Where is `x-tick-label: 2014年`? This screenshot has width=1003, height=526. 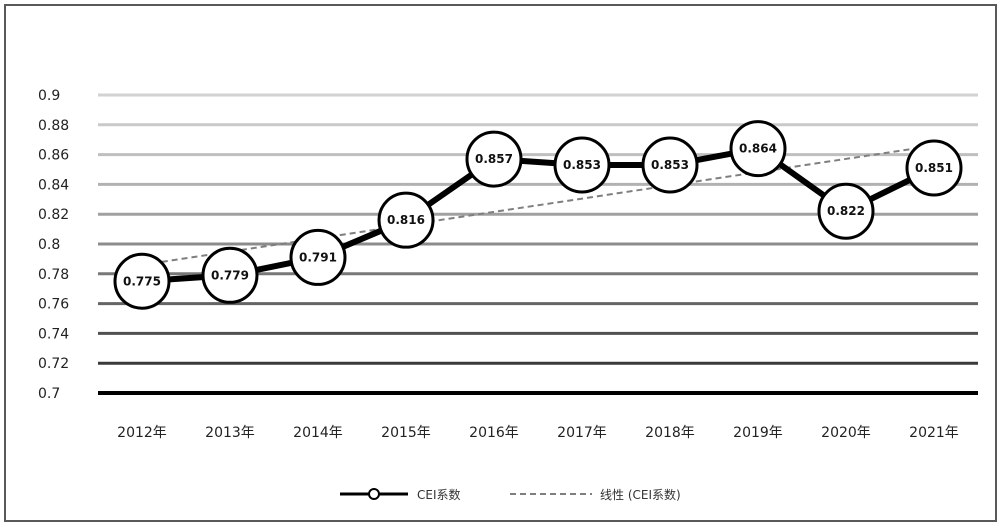 x-tick-label: 2014年 is located at coordinates (318, 433).